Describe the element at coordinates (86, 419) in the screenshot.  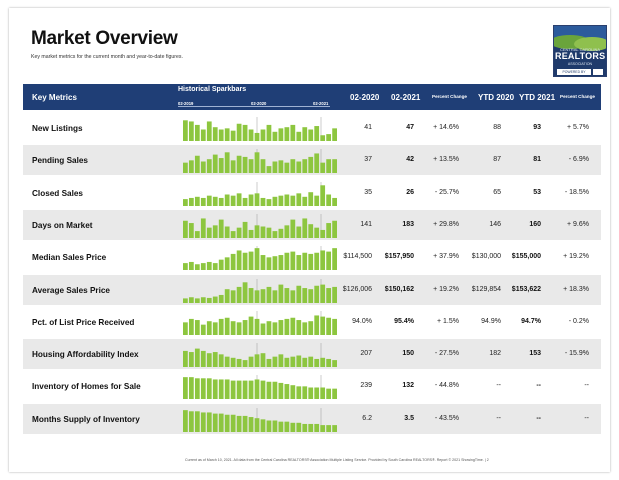
I see `metric-label: Months Supply of Inventory` at that location.